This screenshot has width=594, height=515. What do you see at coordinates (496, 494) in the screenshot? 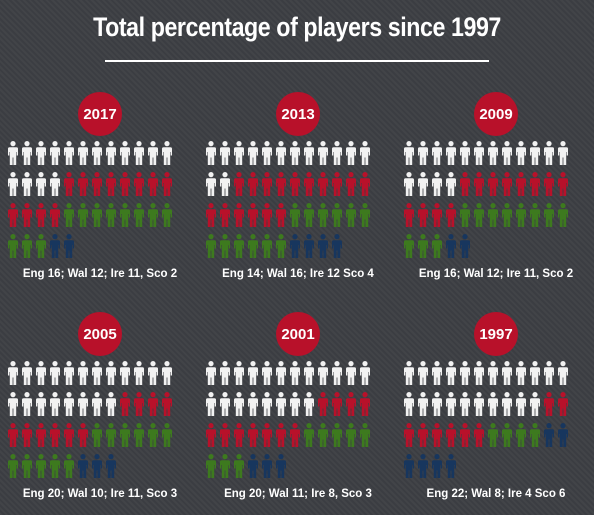
I see `caption: Eng 22; Wal 8; Ire 4 Sco 6` at bounding box center [496, 494].